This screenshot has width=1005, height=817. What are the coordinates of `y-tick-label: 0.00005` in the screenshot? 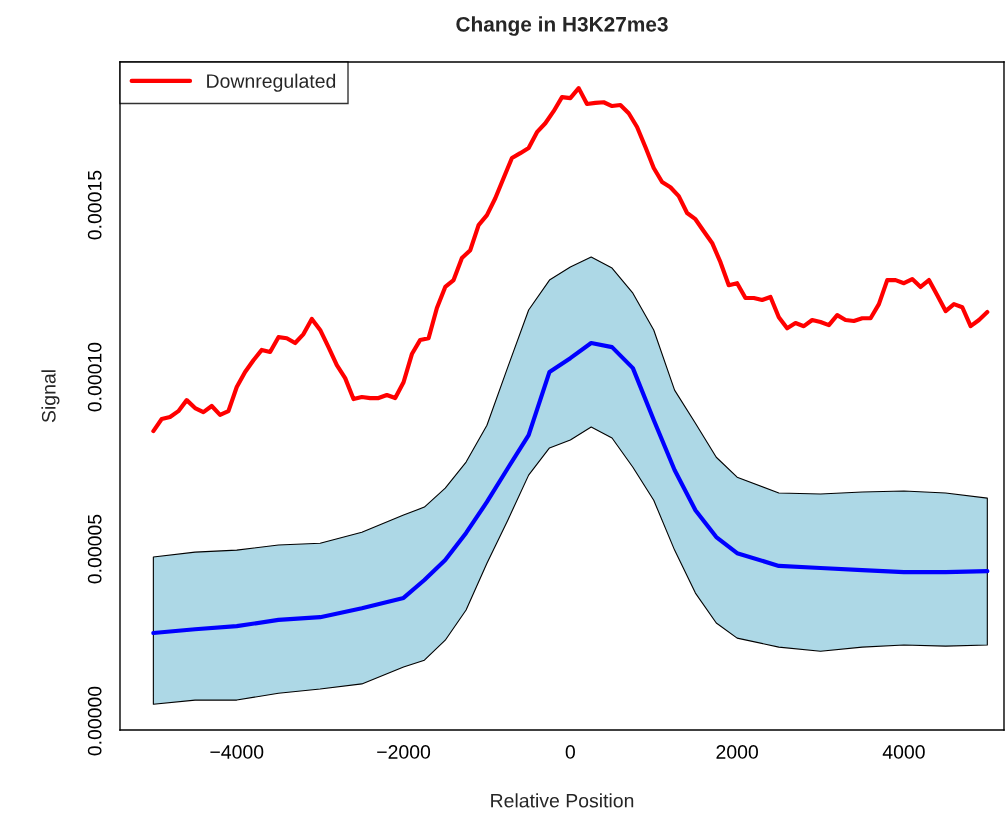 It's located at (94, 549).